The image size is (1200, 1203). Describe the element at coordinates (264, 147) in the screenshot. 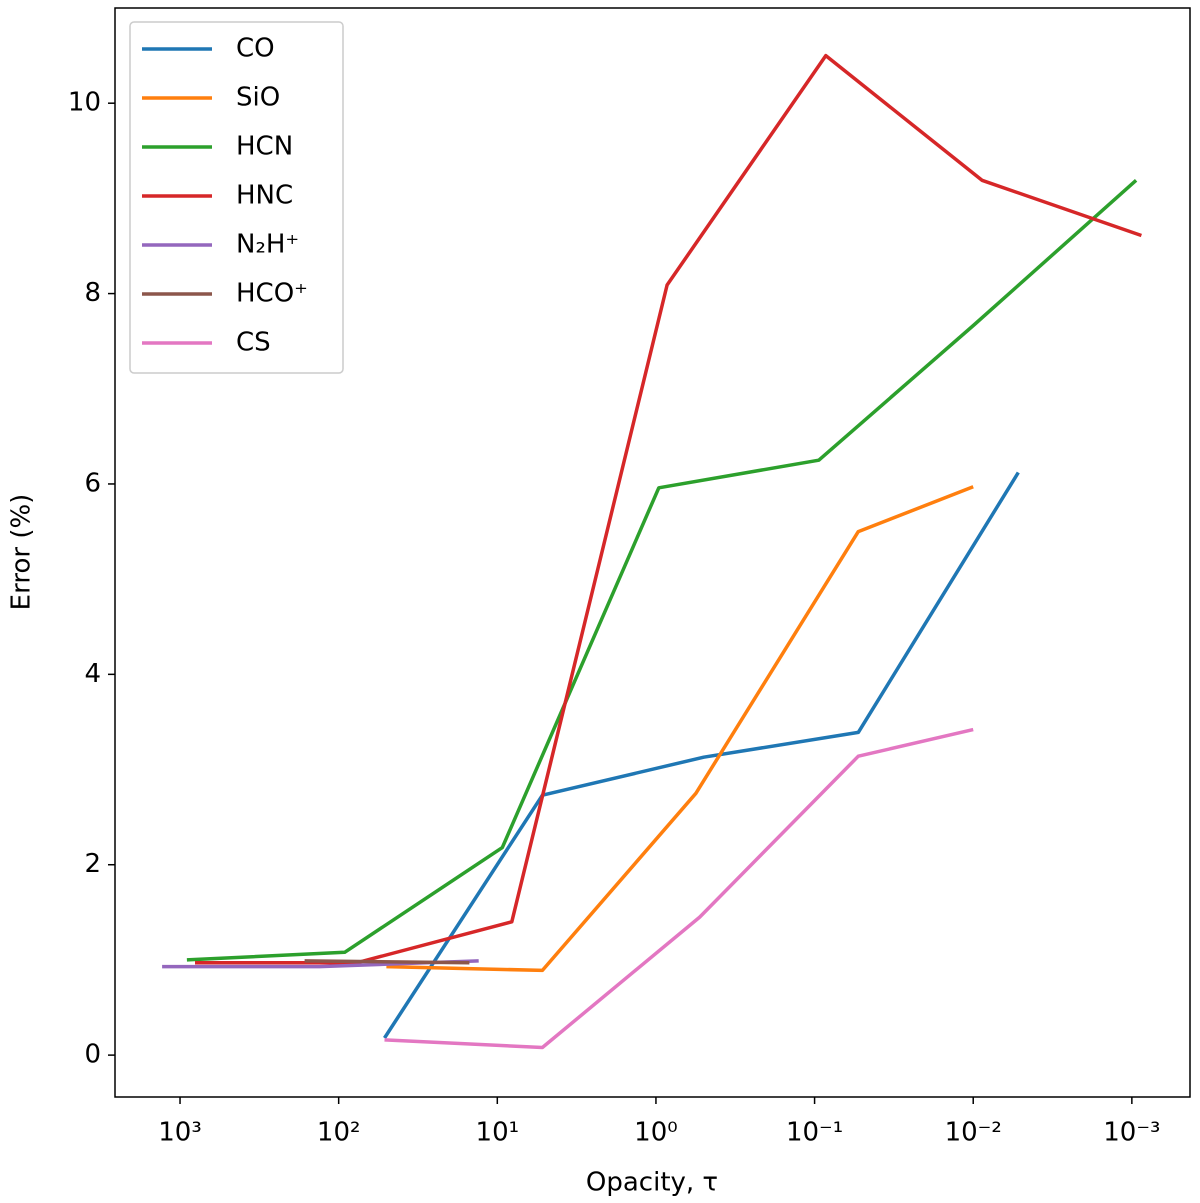

I see `legend-label: HCN` at that location.